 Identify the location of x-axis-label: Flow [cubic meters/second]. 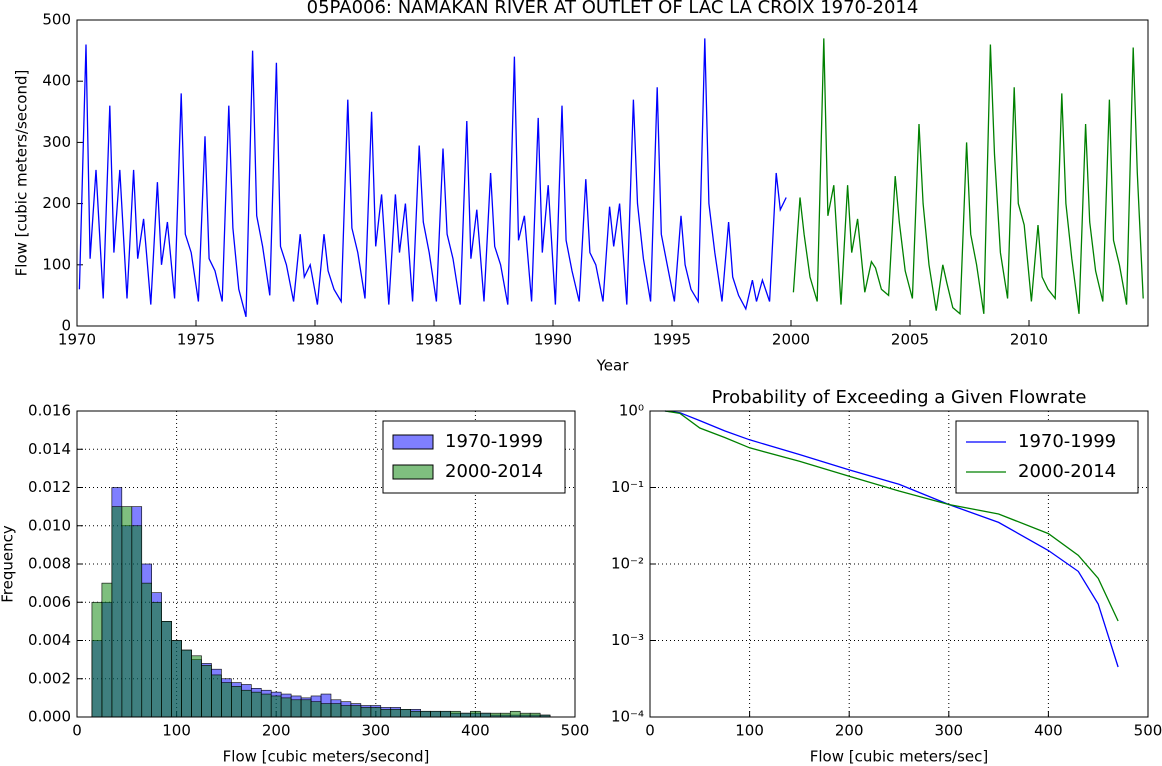
(326, 757).